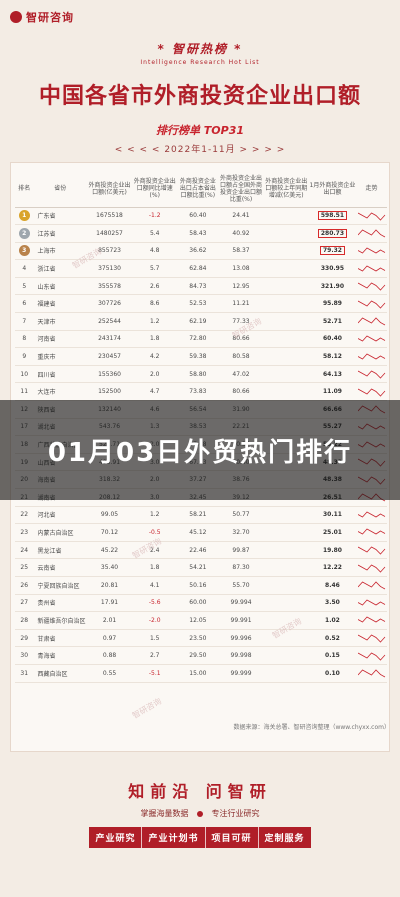  What do you see at coordinates (332, 638) in the screenshot?
I see `cell-jan-export-value: 0.52` at bounding box center [332, 638].